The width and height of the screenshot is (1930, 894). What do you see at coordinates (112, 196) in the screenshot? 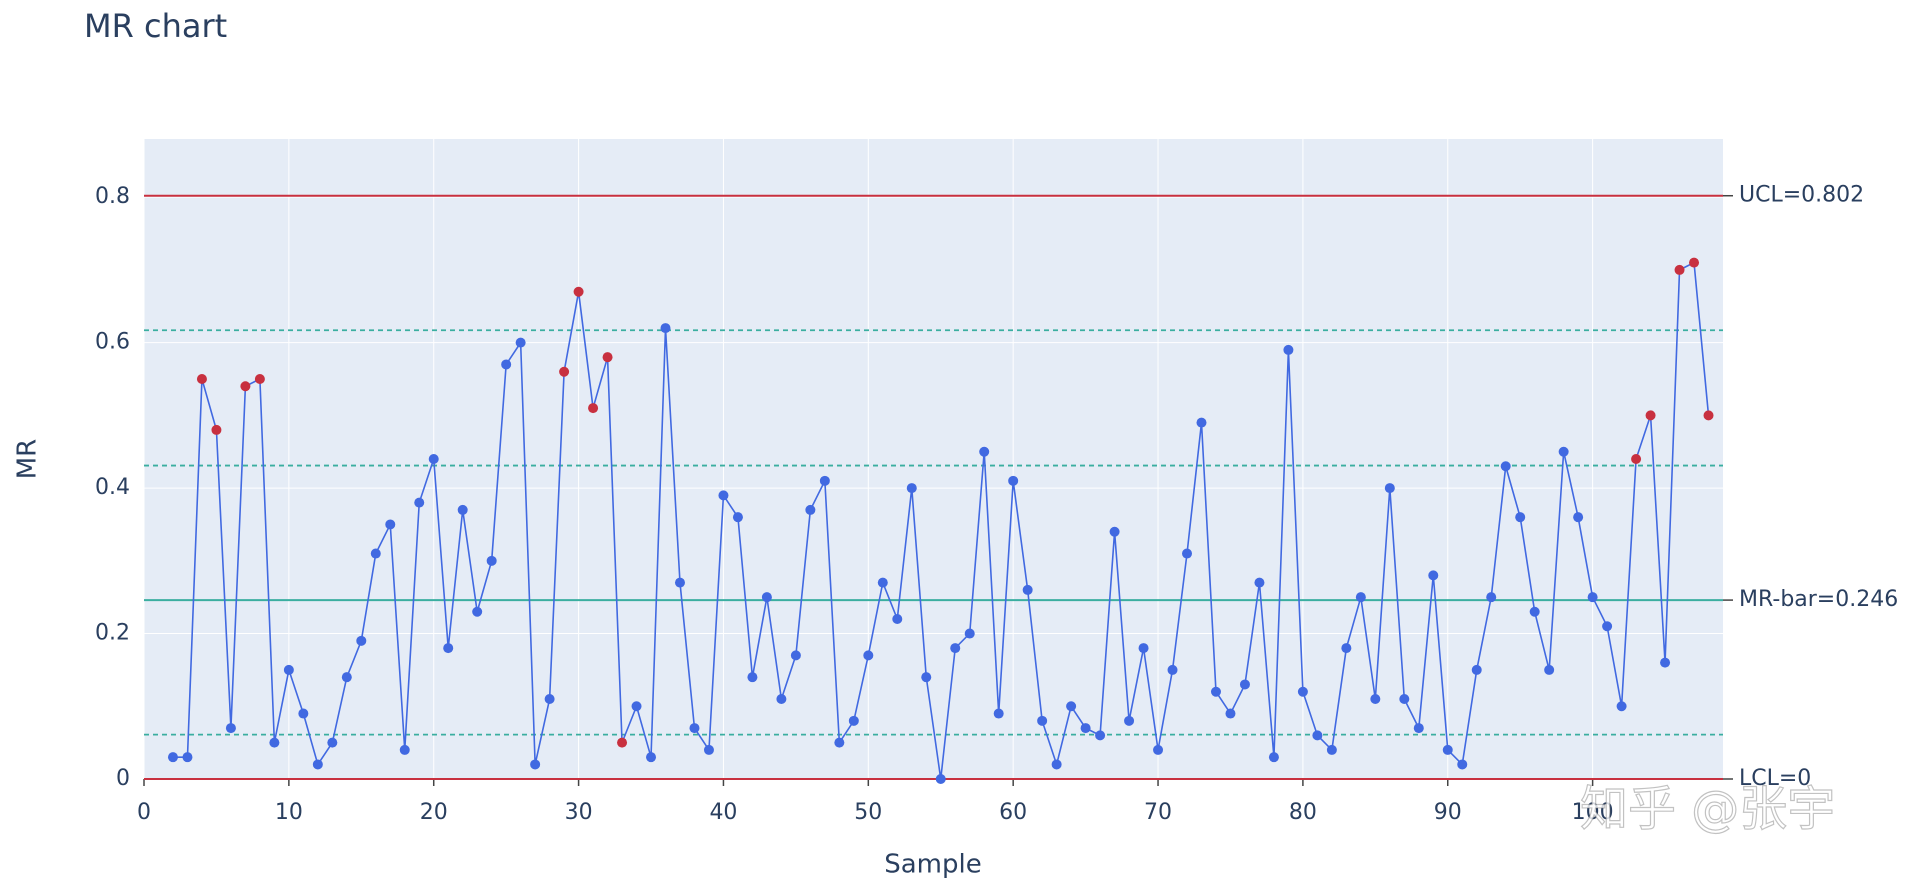
I see `y-tick-label: 0.8` at bounding box center [112, 196].